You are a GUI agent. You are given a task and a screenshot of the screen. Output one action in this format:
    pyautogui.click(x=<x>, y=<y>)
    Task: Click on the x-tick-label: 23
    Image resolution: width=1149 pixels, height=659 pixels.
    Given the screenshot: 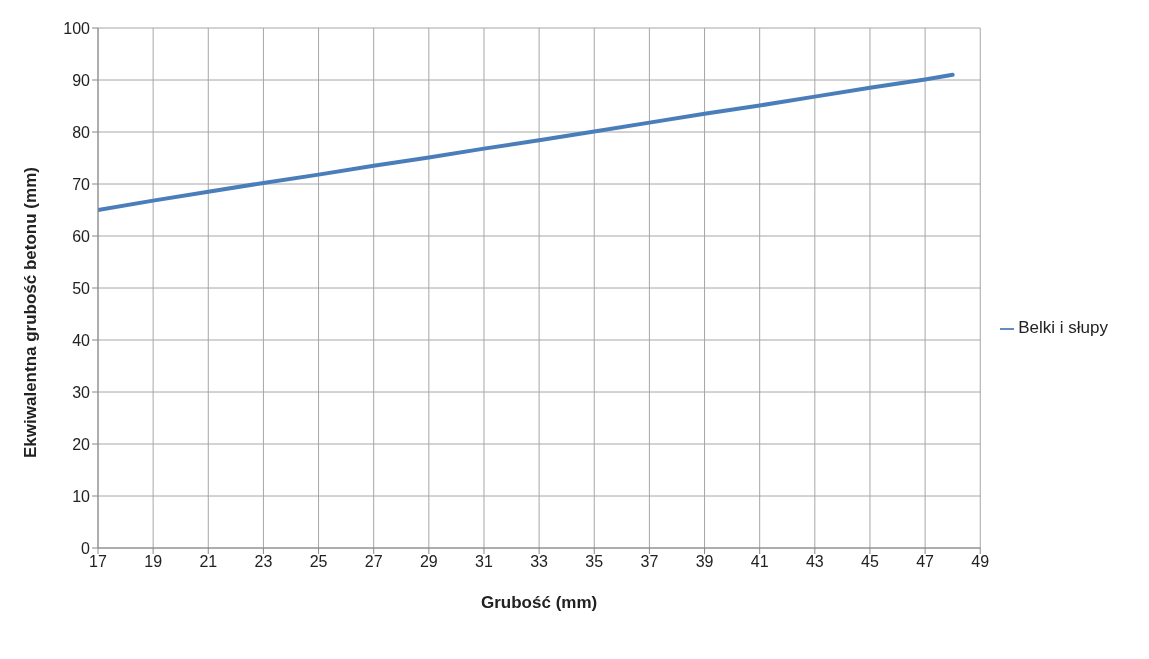 What is the action you would take?
    pyautogui.click(x=263, y=562)
    